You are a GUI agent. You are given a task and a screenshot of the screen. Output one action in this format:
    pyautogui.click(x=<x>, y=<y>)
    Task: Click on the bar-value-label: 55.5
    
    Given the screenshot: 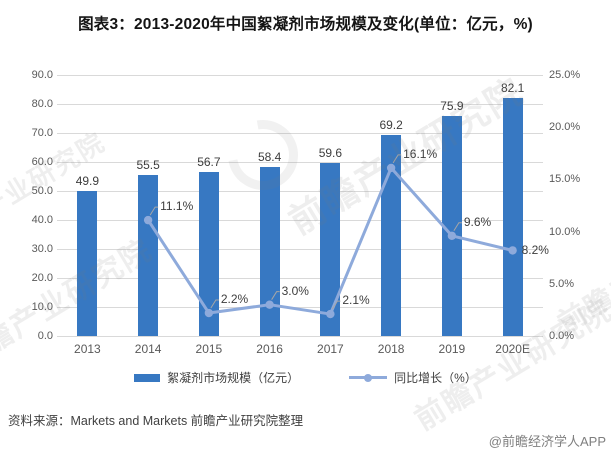 What is the action you would take?
    pyautogui.click(x=148, y=165)
    